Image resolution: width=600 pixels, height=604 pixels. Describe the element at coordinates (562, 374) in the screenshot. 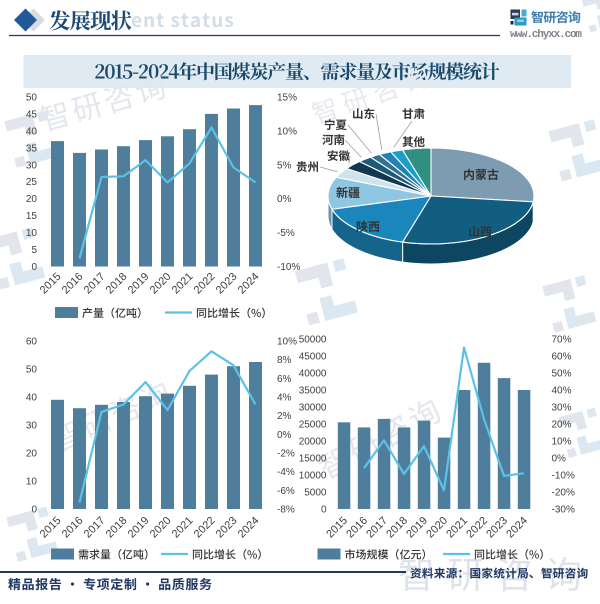

I see `svg-text: 50%` at that location.